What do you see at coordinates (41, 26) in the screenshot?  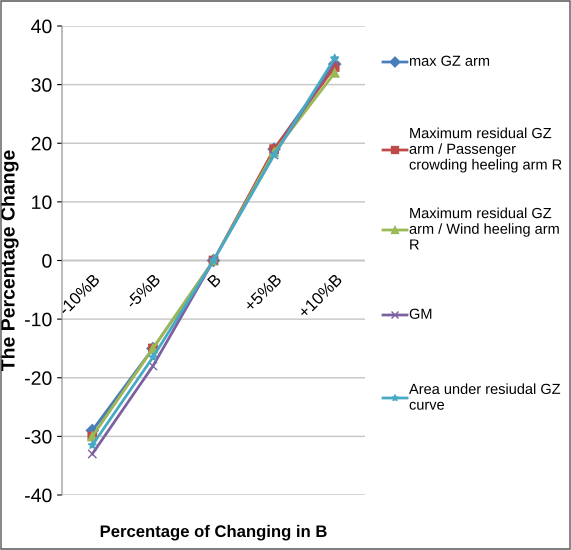 I see `y-tick-label: 40` at bounding box center [41, 26].